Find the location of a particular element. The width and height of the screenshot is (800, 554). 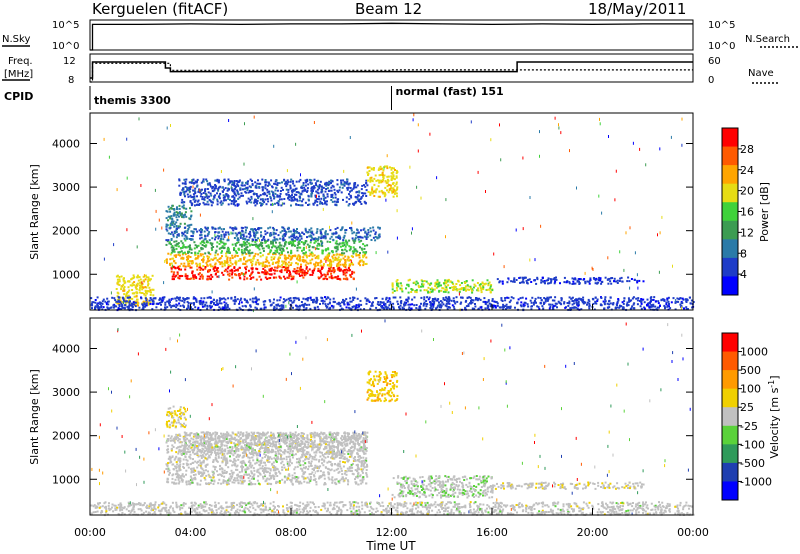

colorbar-tick-label: 8 is located at coordinates (743, 253).